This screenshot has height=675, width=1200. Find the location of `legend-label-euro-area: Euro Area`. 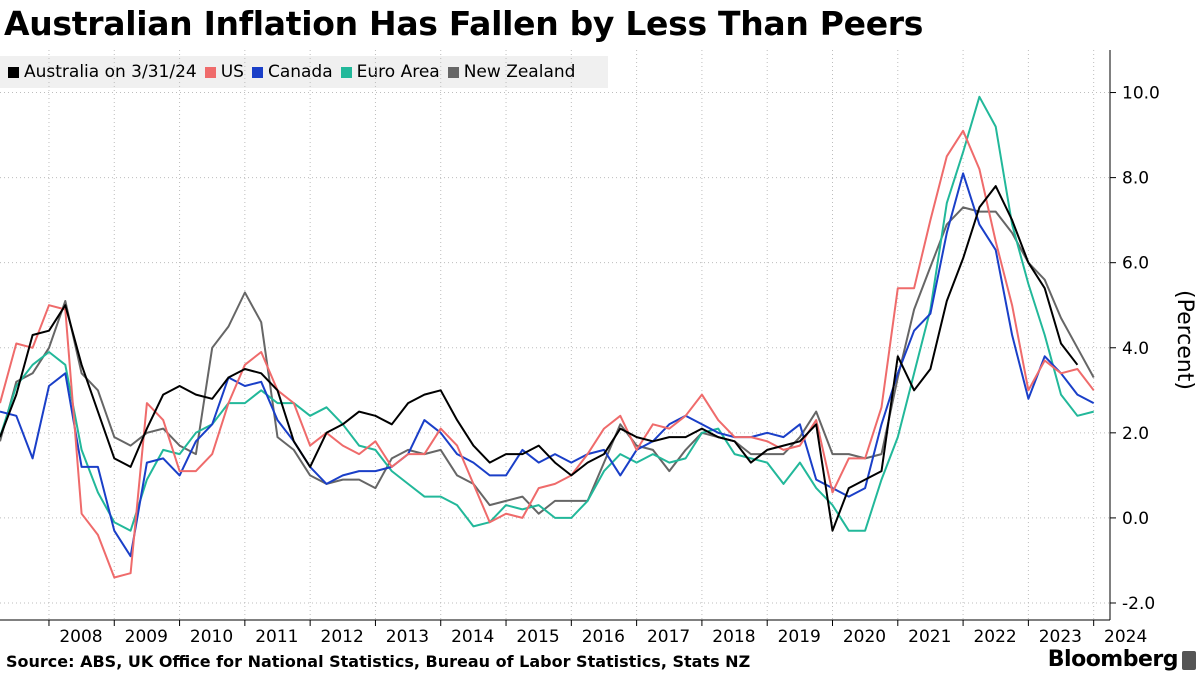

legend-label-euro-area: Euro Area is located at coordinates (398, 72).